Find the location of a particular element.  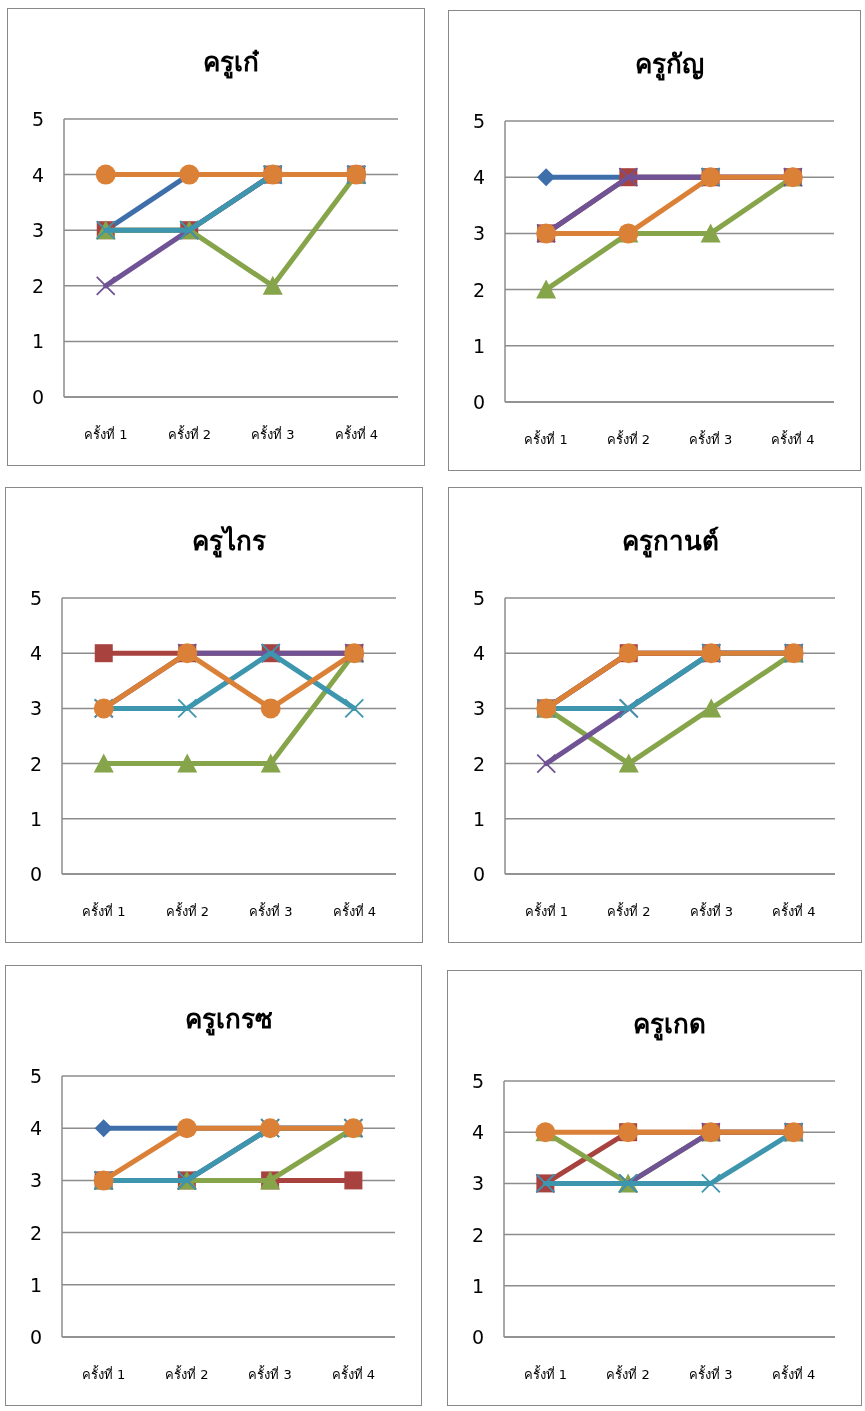

chart-title: ครูไกร is located at coordinates (229, 541).